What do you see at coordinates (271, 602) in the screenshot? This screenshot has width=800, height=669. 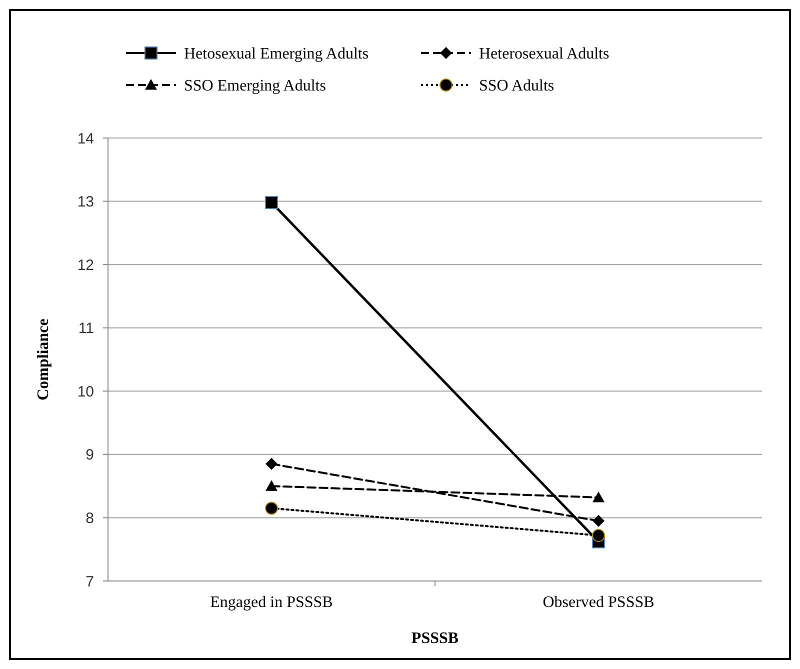 I see `x-tick-label: Engaged in PSSSB` at bounding box center [271, 602].